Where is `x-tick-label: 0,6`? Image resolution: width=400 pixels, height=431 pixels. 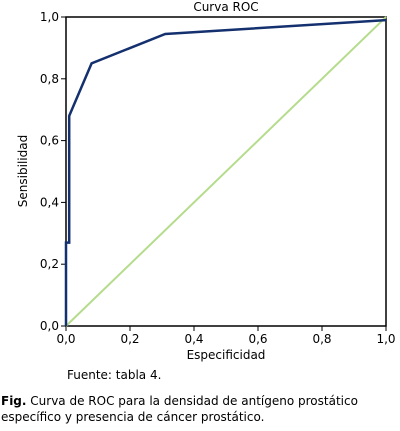 x-tick-label: 0,6 is located at coordinates (257, 339).